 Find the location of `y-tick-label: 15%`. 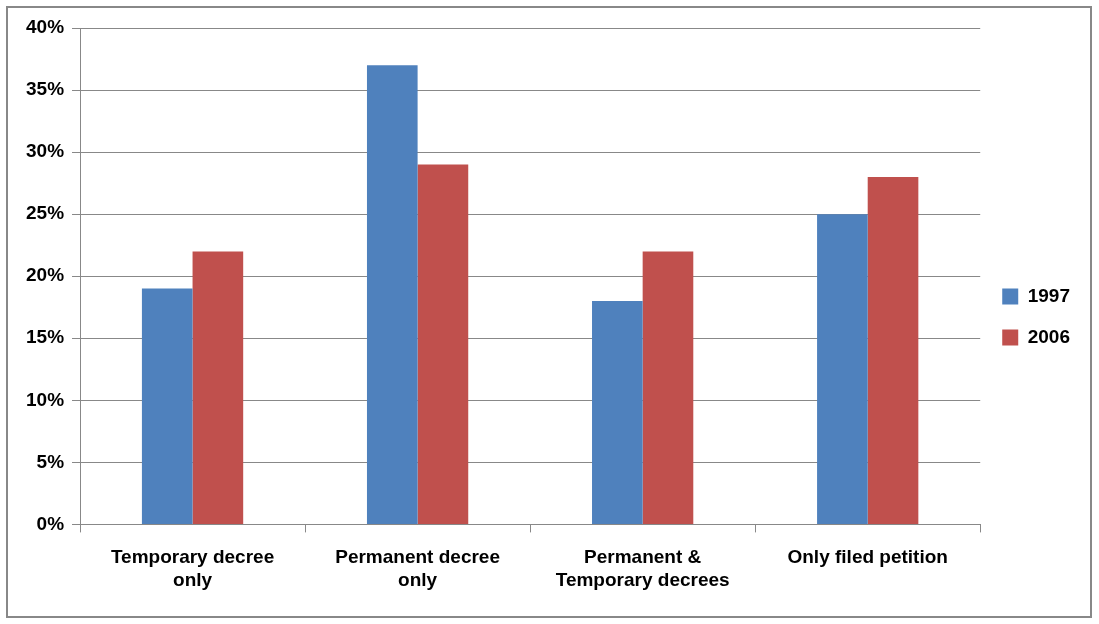

y-tick-label: 15% is located at coordinates (45, 337).